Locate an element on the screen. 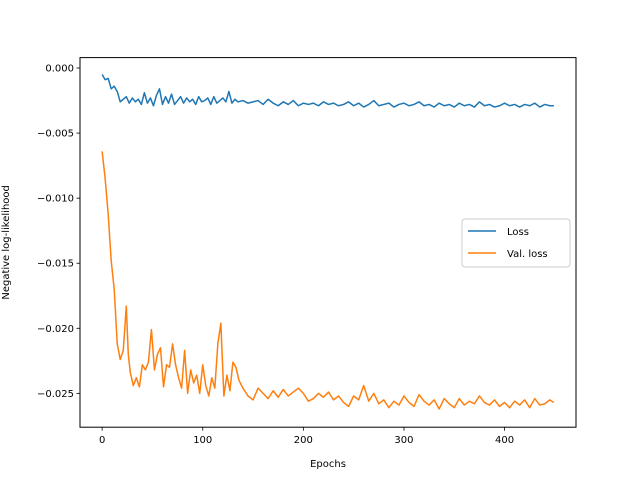 The height and width of the screenshot is (480, 640). x-tick-label: 300 is located at coordinates (403, 440).